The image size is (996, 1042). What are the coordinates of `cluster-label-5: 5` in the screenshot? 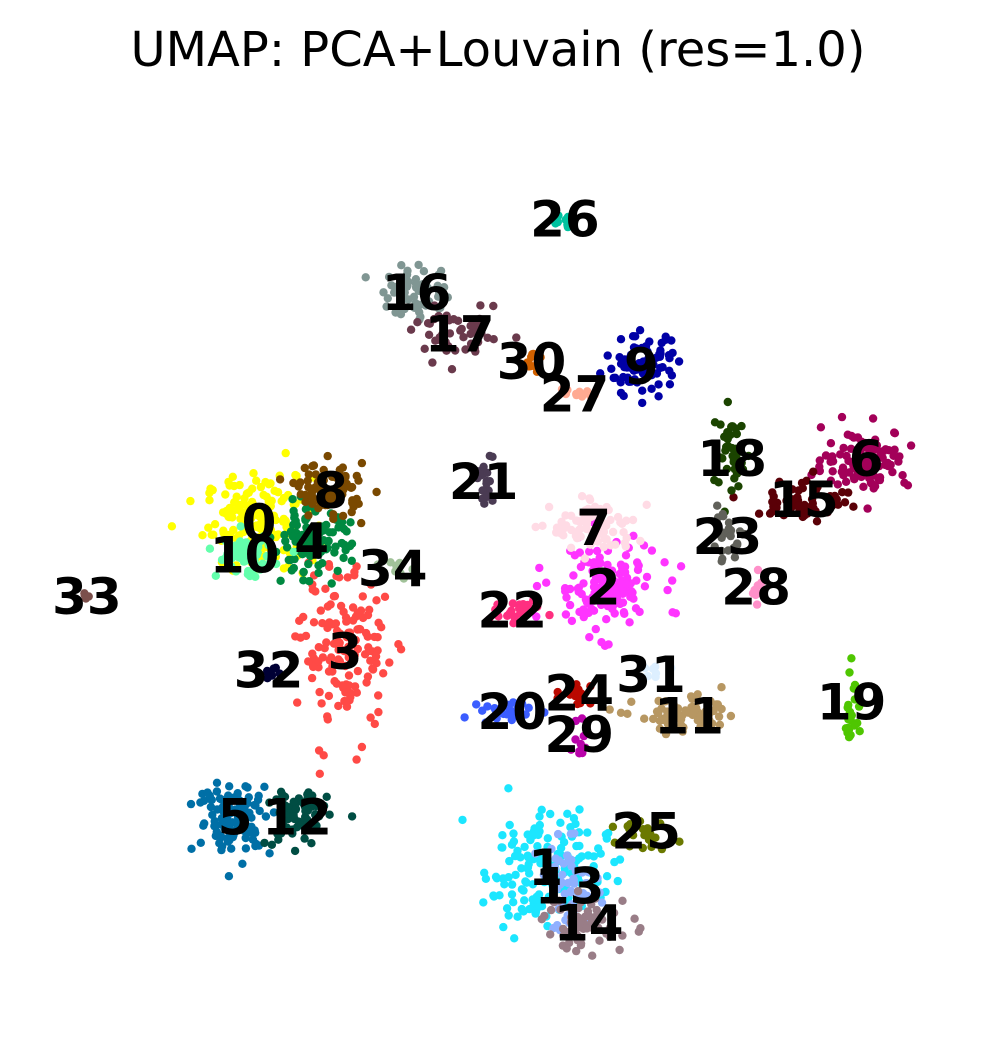 It's located at (235, 818).